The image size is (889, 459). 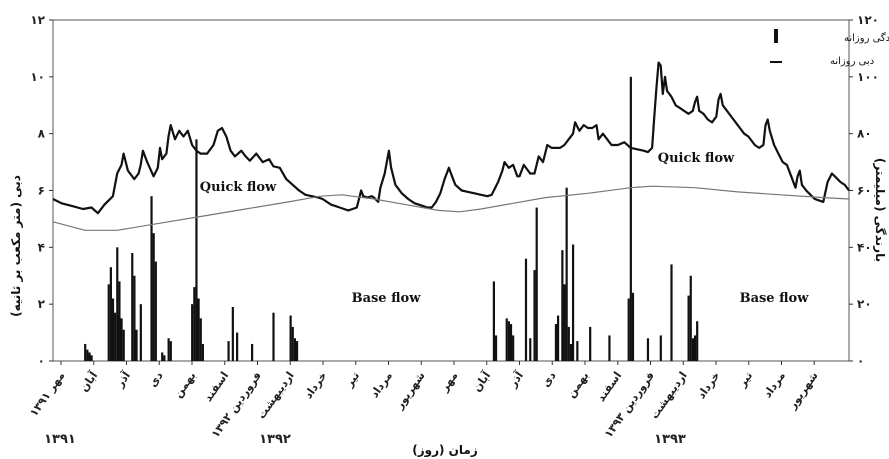 I want to click on x-axis-label: زمان (روز), so click(x=445, y=450).